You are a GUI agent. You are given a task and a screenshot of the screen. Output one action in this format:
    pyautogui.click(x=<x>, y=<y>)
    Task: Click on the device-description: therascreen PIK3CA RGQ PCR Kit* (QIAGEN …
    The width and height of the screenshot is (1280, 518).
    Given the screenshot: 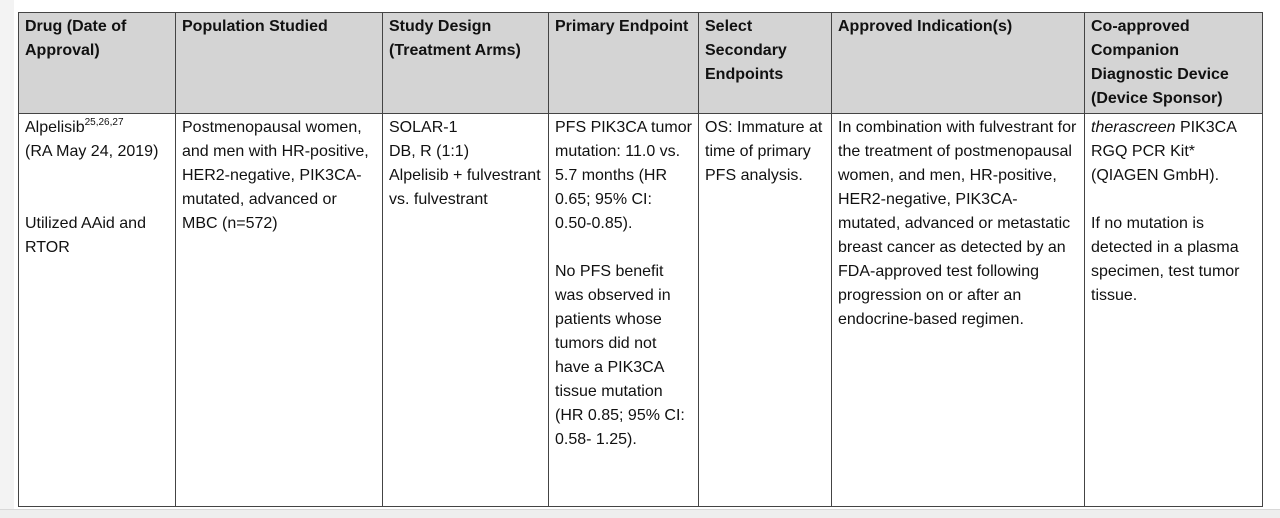 What is the action you would take?
    pyautogui.click(x=1173, y=152)
    